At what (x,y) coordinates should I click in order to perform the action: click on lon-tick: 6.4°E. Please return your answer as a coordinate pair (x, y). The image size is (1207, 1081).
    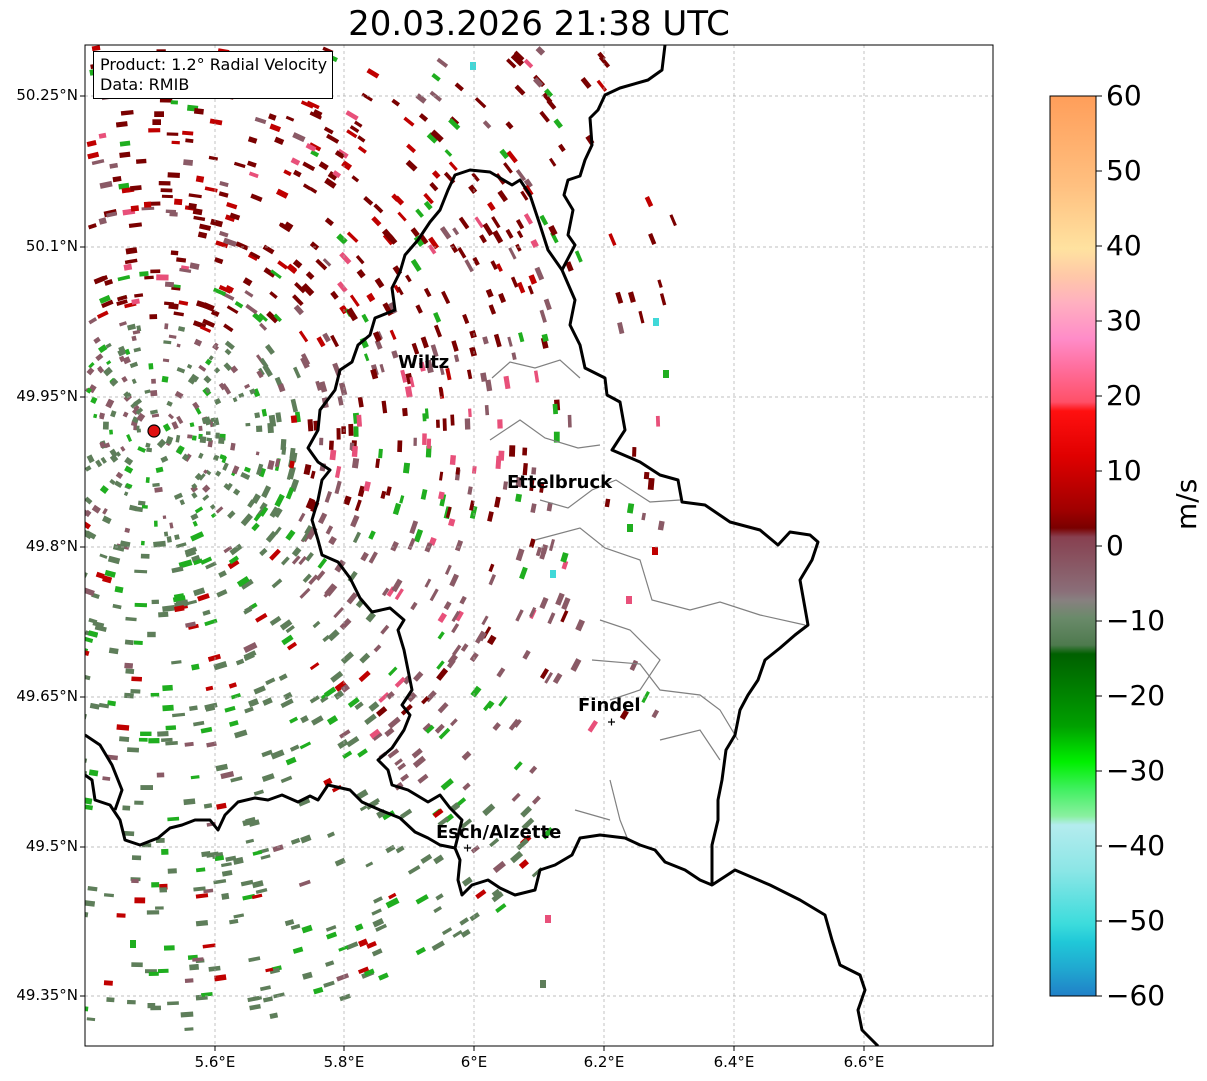
    Looking at the image, I should click on (734, 1062).